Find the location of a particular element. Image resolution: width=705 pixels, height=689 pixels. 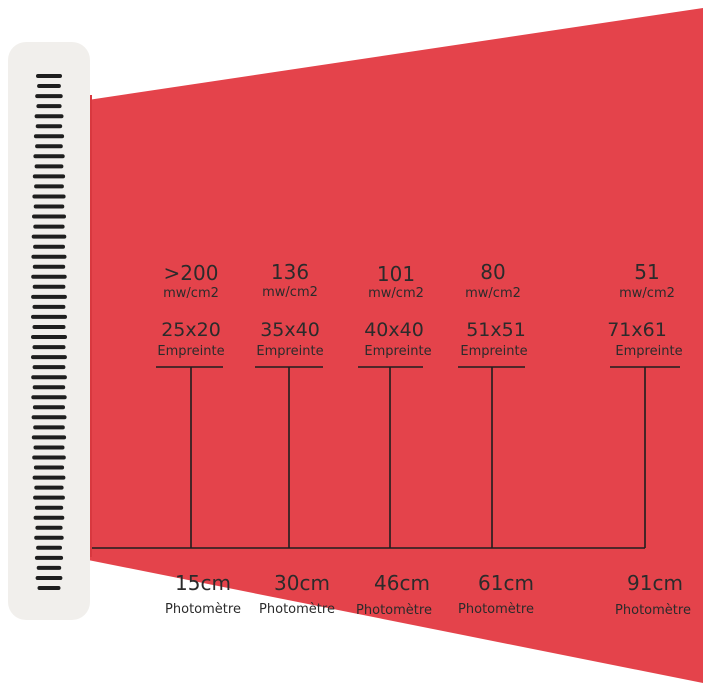

distance-value: 61cm is located at coordinates (506, 583).